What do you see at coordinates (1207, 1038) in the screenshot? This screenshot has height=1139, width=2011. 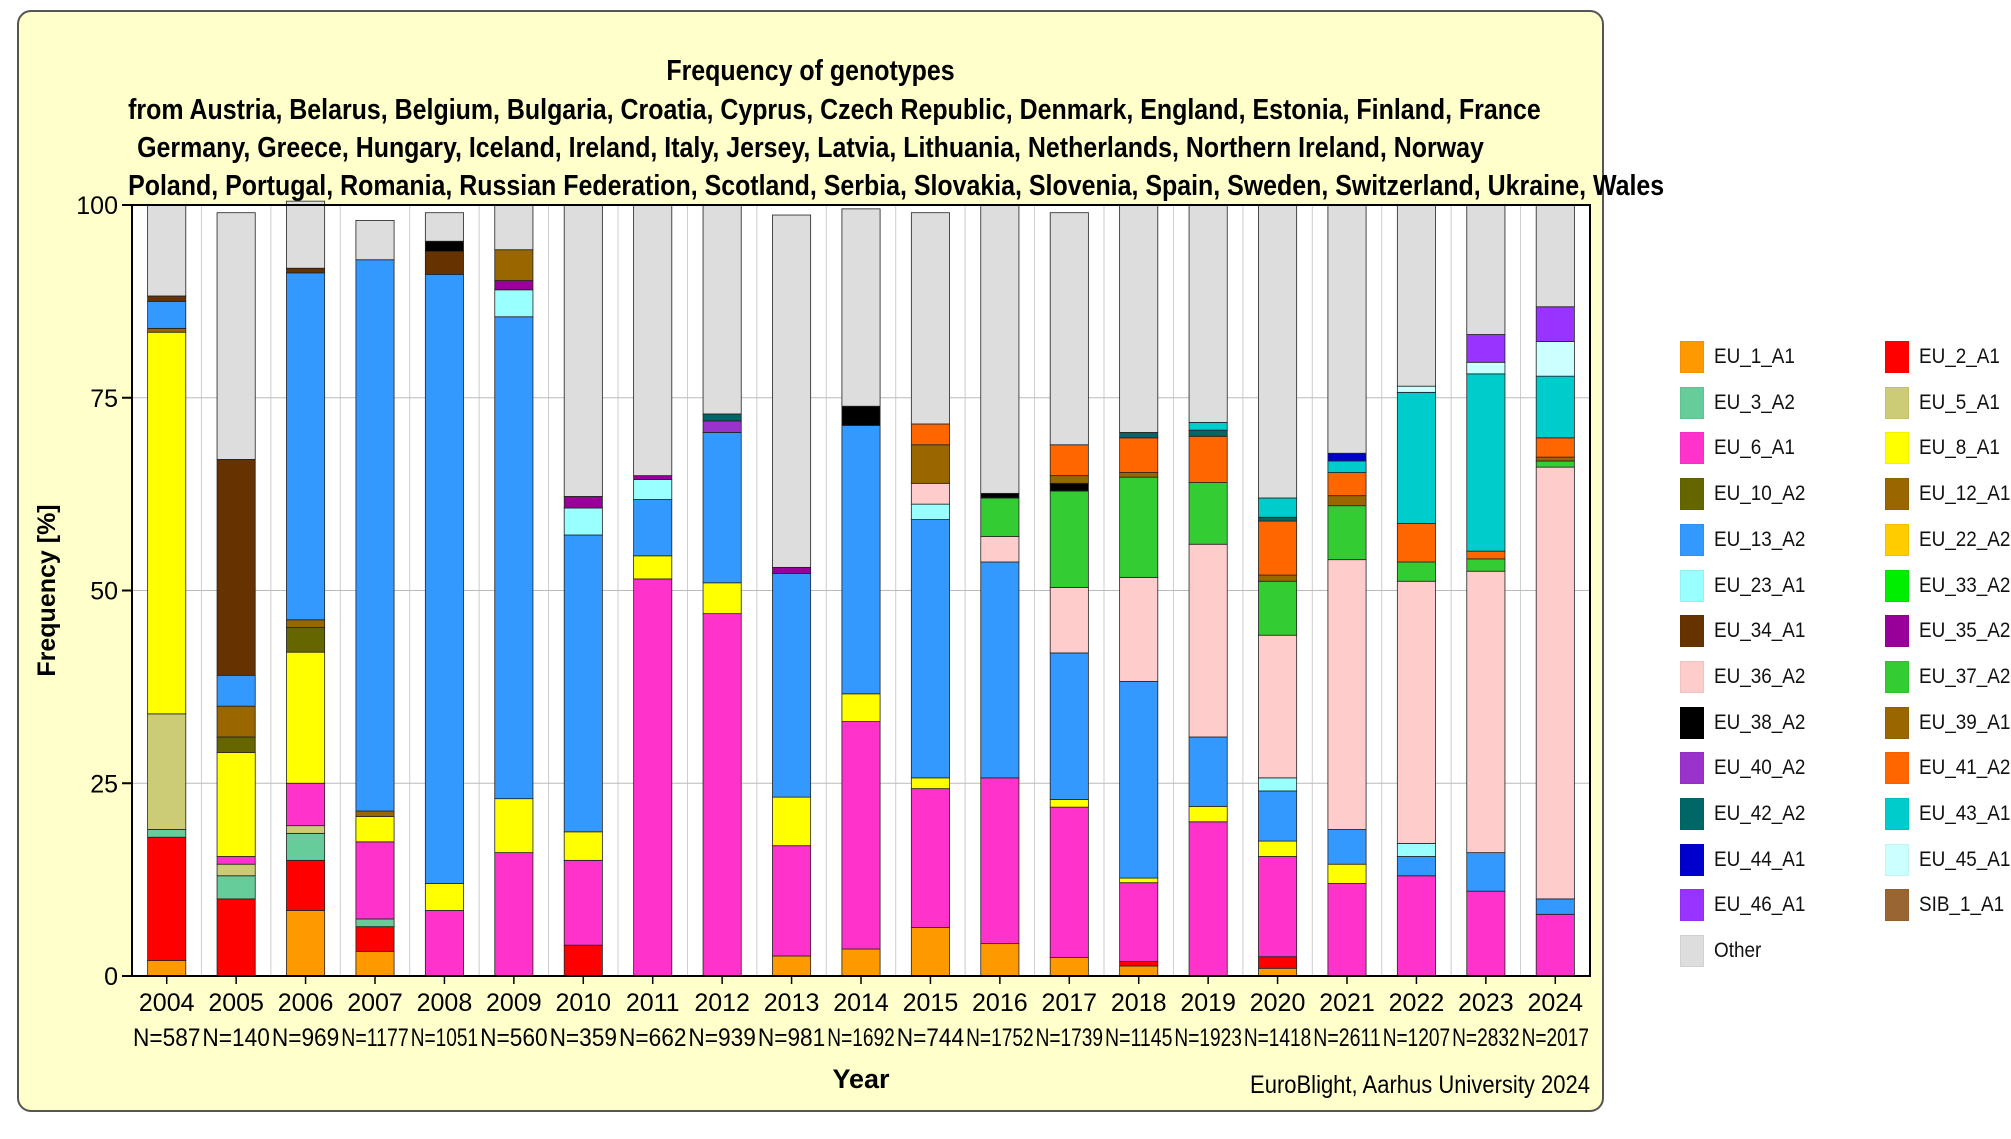 I see `sample-size-label: N=1923` at bounding box center [1207, 1038].